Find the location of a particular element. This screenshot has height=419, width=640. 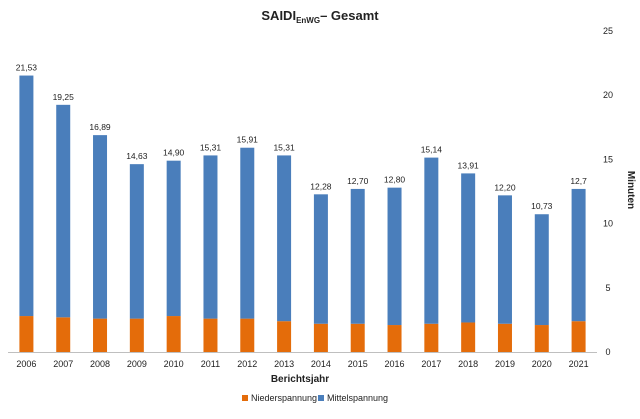

value-label-2013: 15,31 is located at coordinates (284, 147).